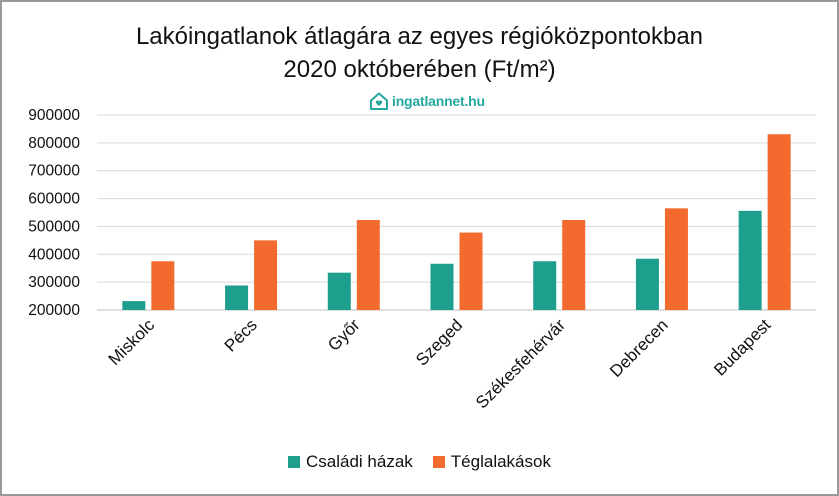 This screenshot has height=496, width=839. What do you see at coordinates (54, 115) in the screenshot?
I see `y-tick-label: 900000` at bounding box center [54, 115].